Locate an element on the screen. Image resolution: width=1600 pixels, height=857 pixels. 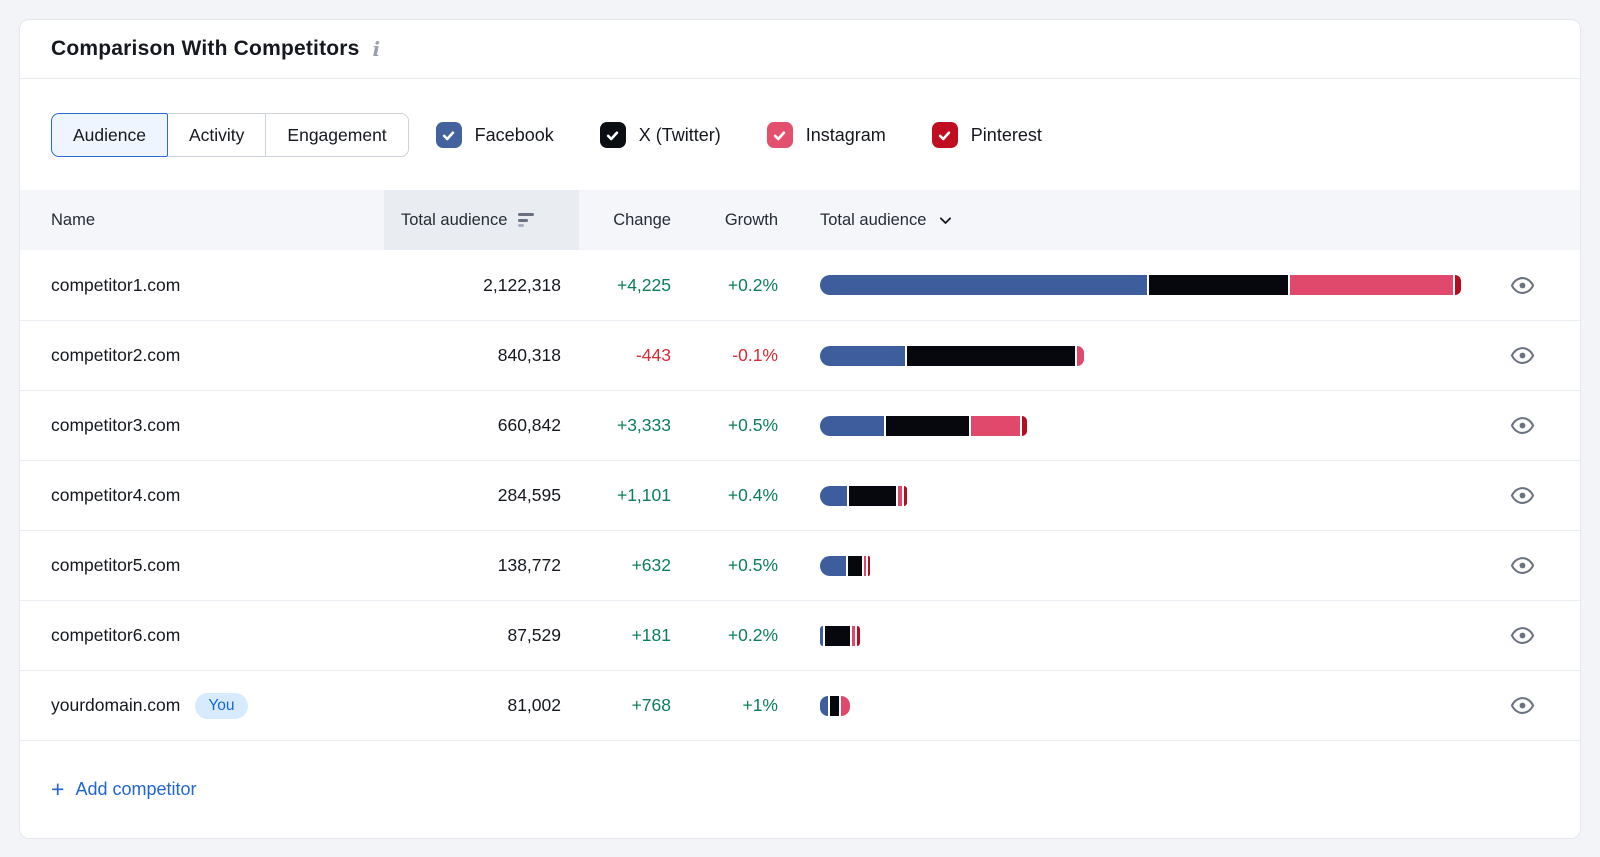
cell-growth: -0.1% is located at coordinates (755, 355).